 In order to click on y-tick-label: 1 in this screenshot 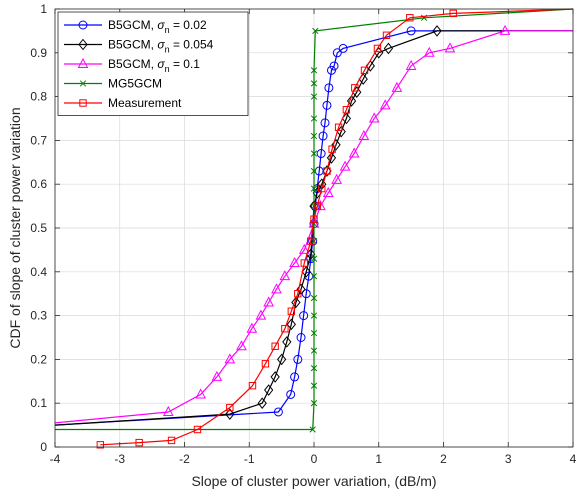, I will do `click(43, 9)`.